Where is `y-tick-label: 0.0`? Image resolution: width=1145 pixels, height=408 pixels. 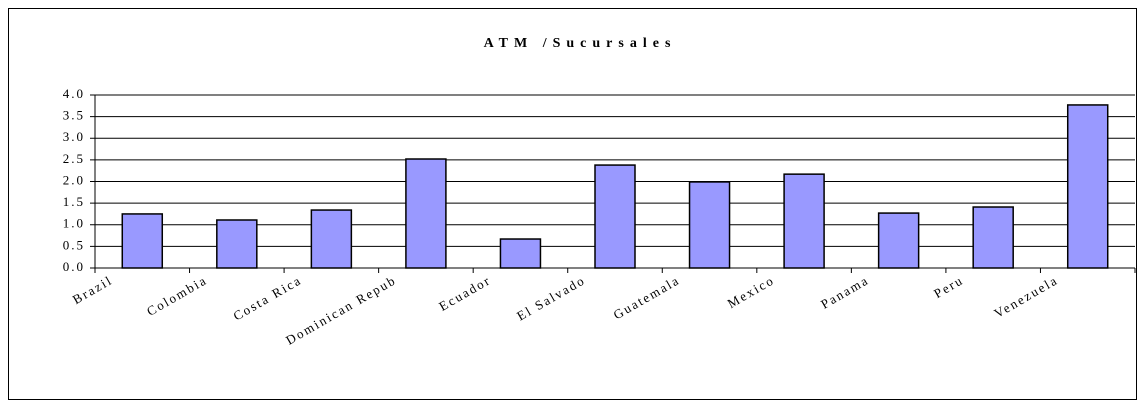
y-tick-label: 0.0 is located at coordinates (74, 266).